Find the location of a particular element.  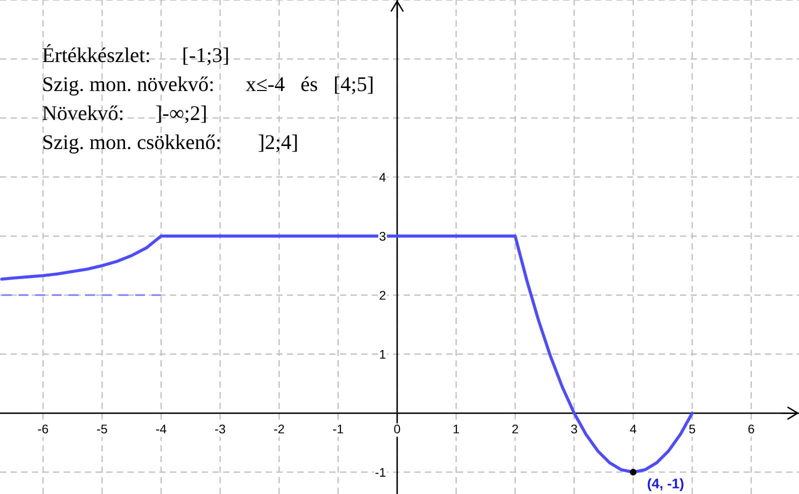

annotation: Értékkészlet: [-1;3] is located at coordinates (135, 55).